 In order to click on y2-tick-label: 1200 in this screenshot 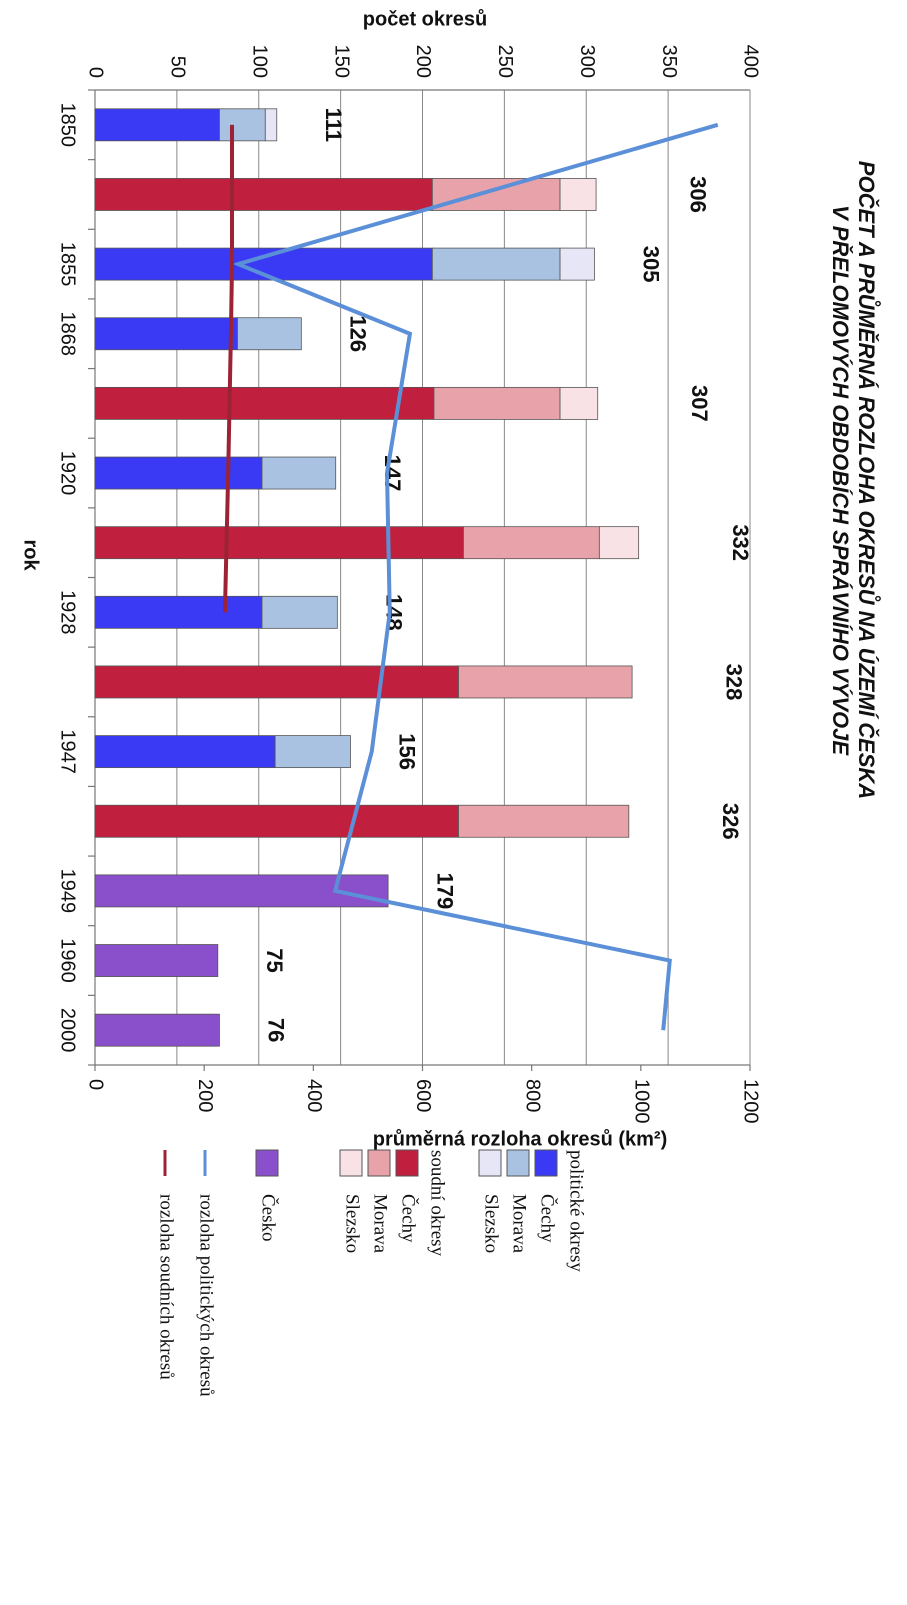, I will do `click(751, 1101)`.